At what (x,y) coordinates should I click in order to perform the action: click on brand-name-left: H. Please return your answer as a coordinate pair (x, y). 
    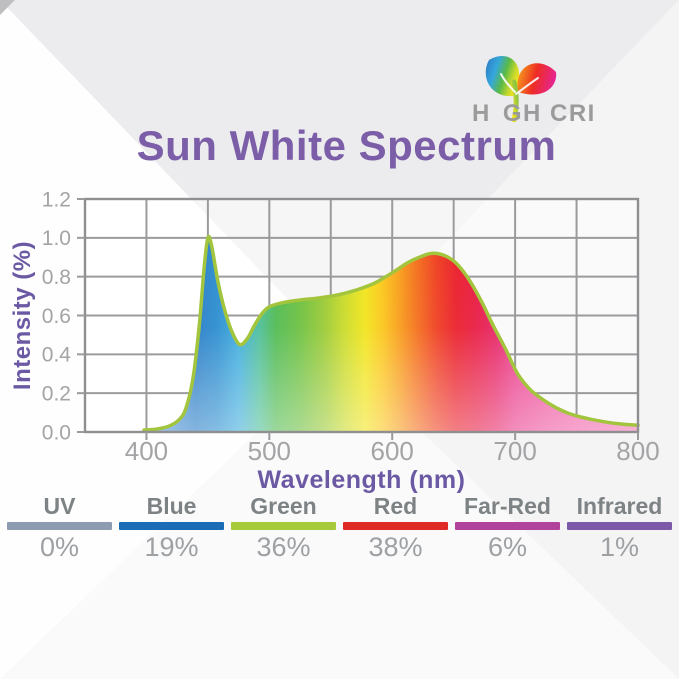
    Looking at the image, I should click on (481, 113).